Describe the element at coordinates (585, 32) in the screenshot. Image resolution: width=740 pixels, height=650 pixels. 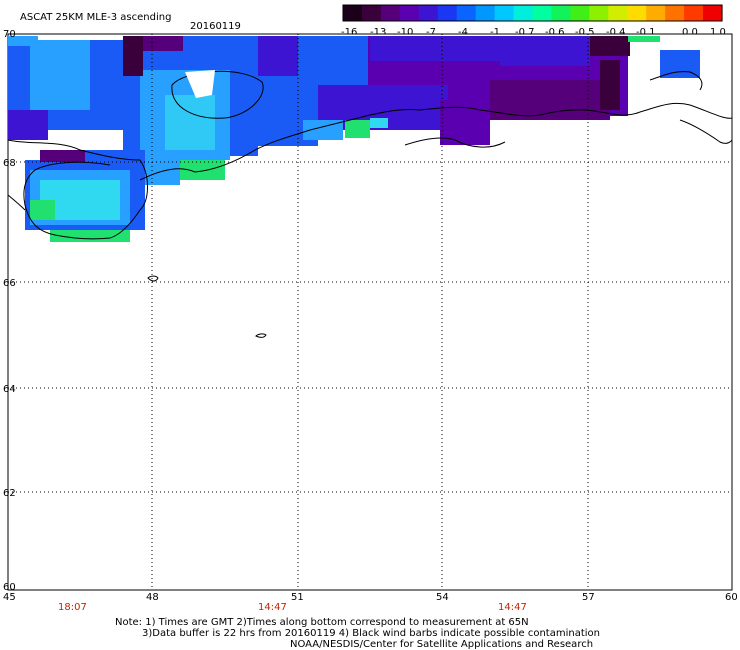
I see `colorbar-label: -0.5` at that location.